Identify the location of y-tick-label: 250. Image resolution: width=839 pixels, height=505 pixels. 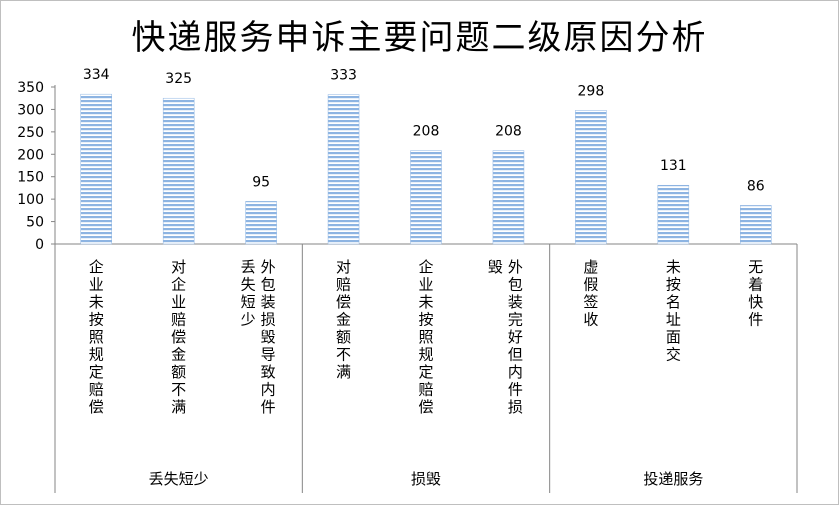
(30, 133).